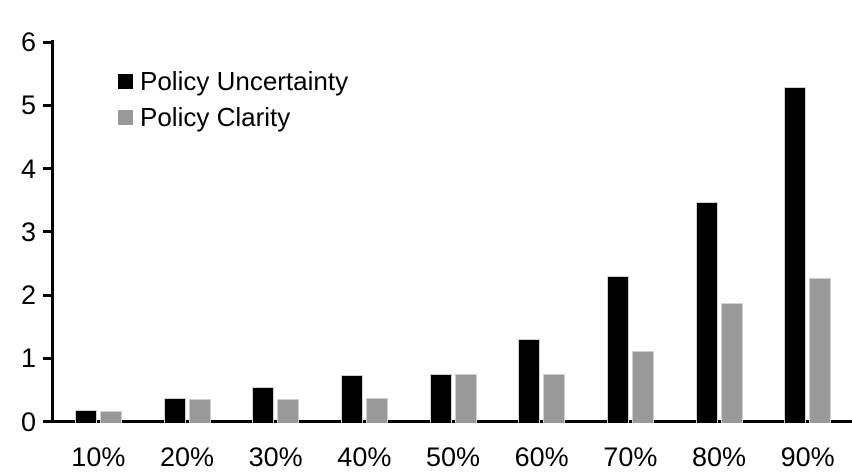  What do you see at coordinates (820, 350) in the screenshot?
I see `bar-policy-clarity-90%` at bounding box center [820, 350].